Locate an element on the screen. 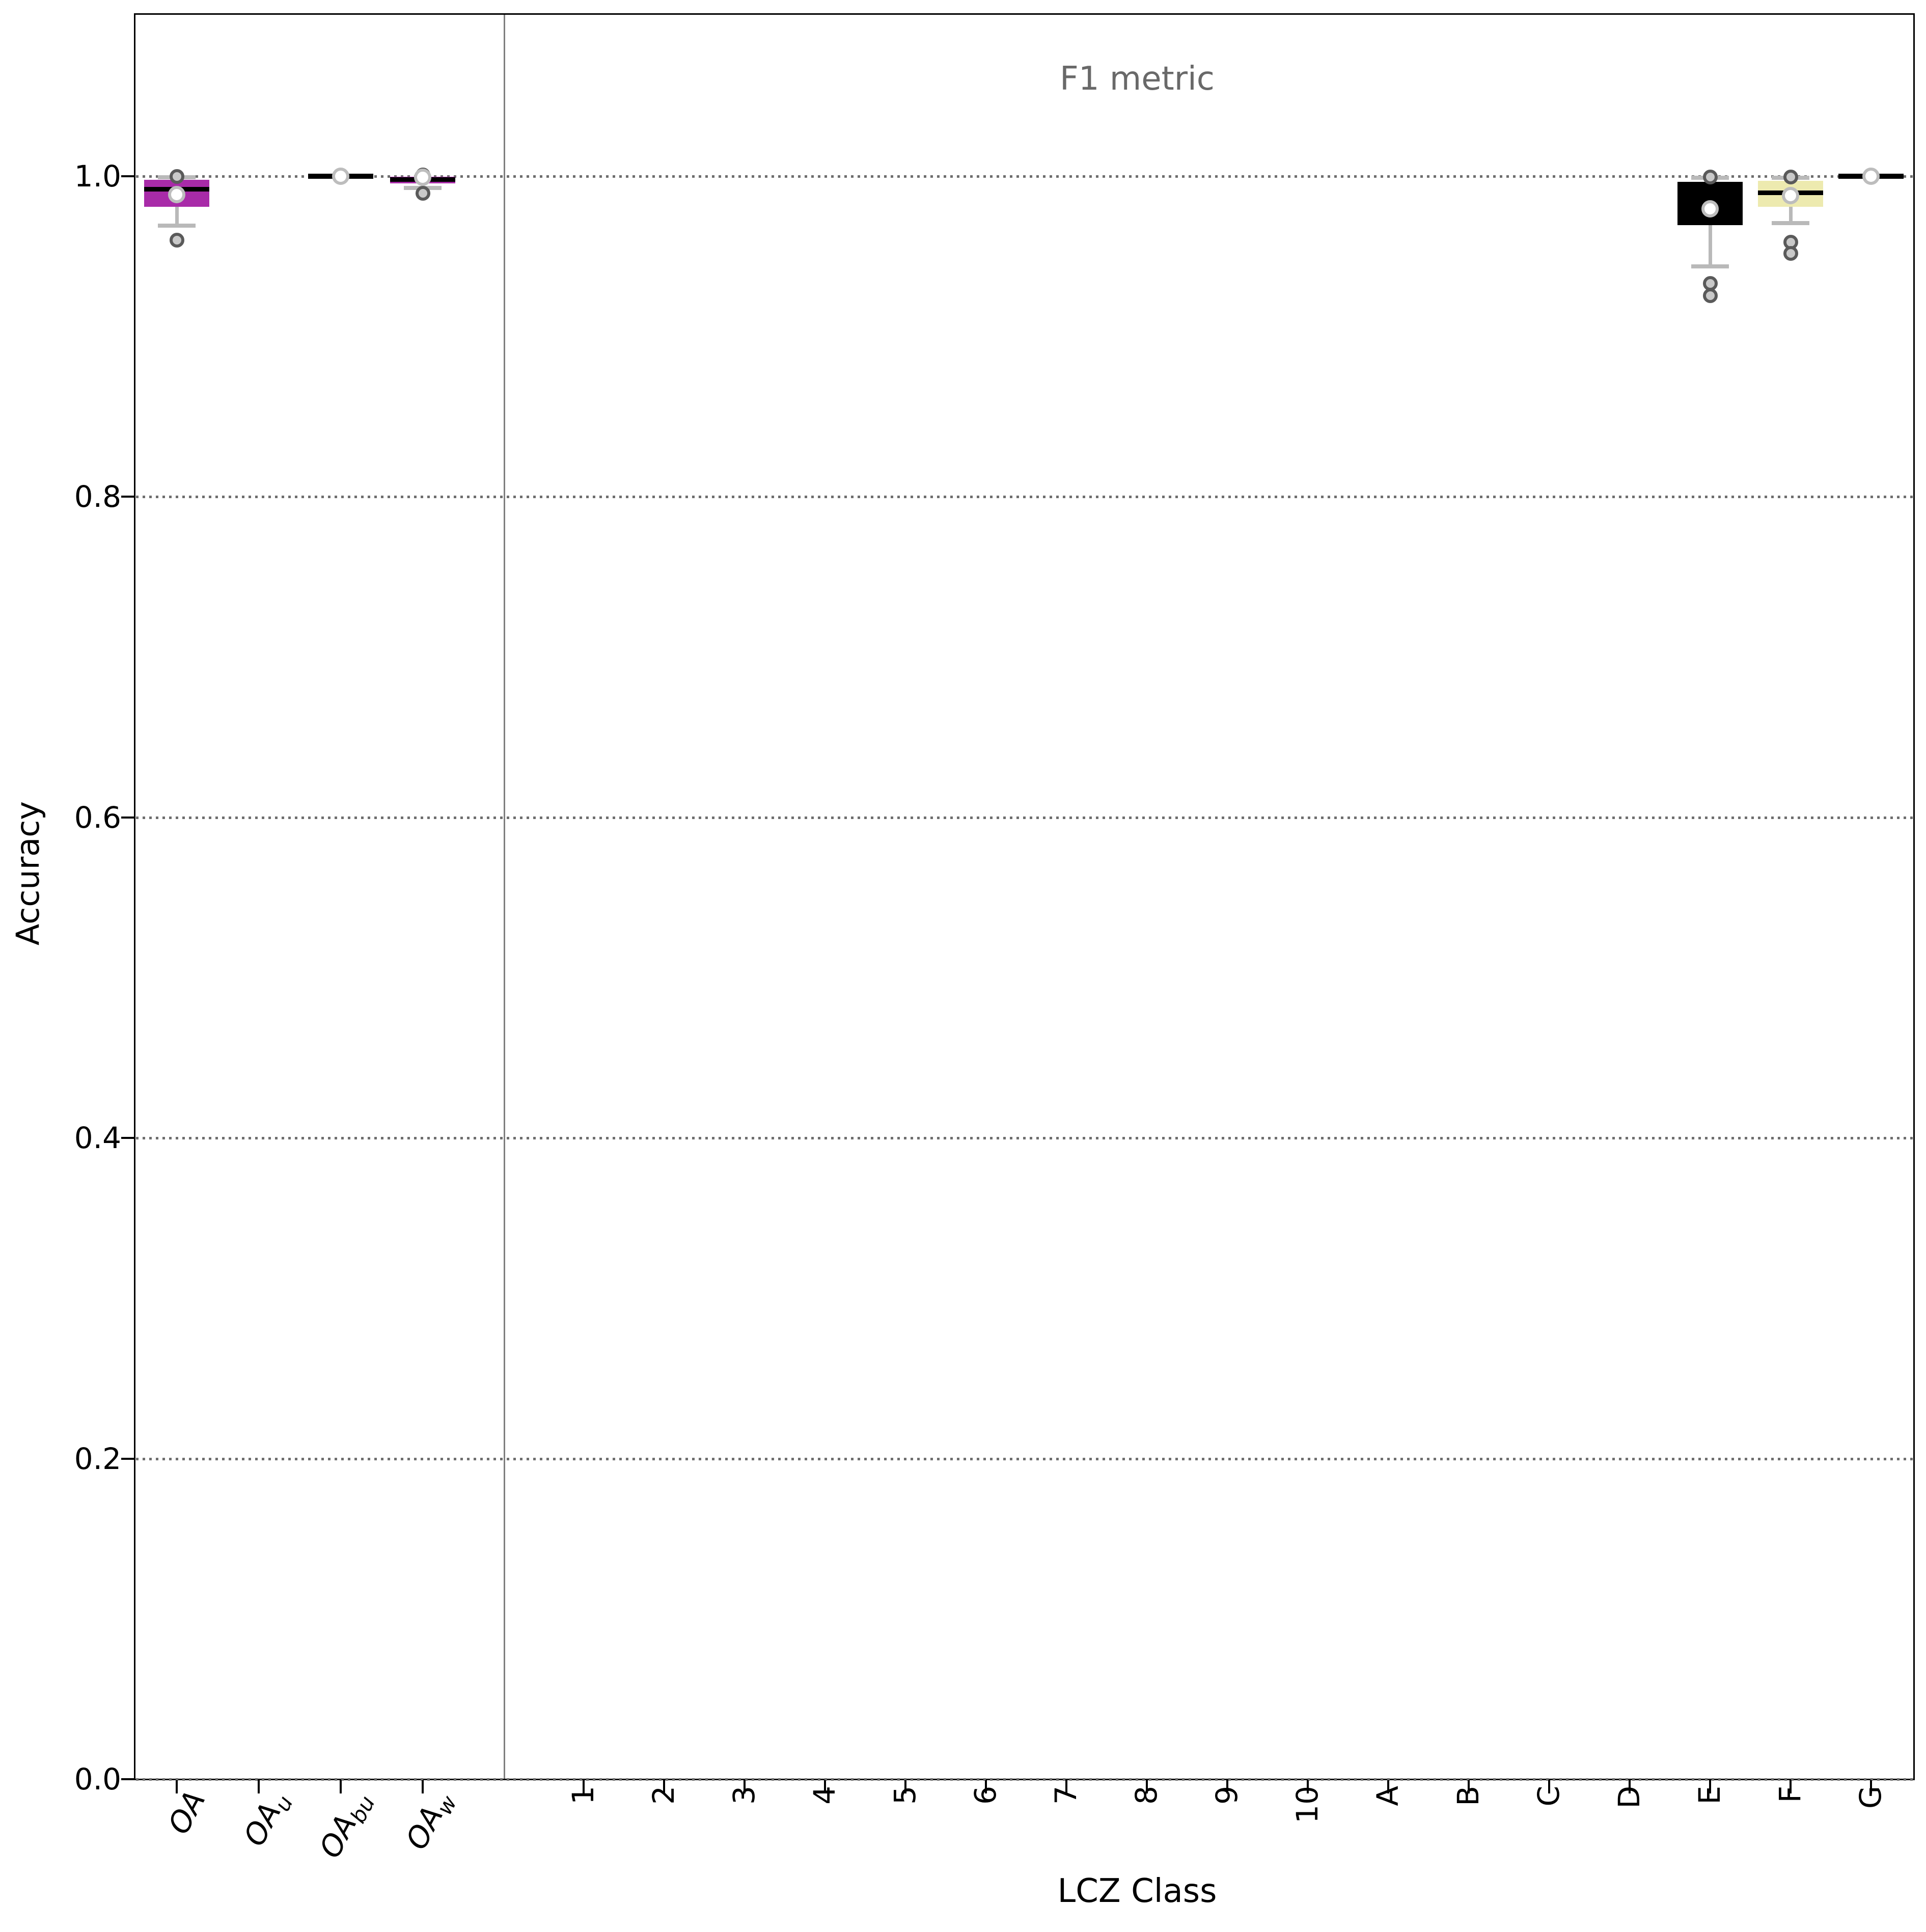 Image resolution: width=1926 pixels, height=1932 pixels. x-tick-C is located at coordinates (1549, 1786).